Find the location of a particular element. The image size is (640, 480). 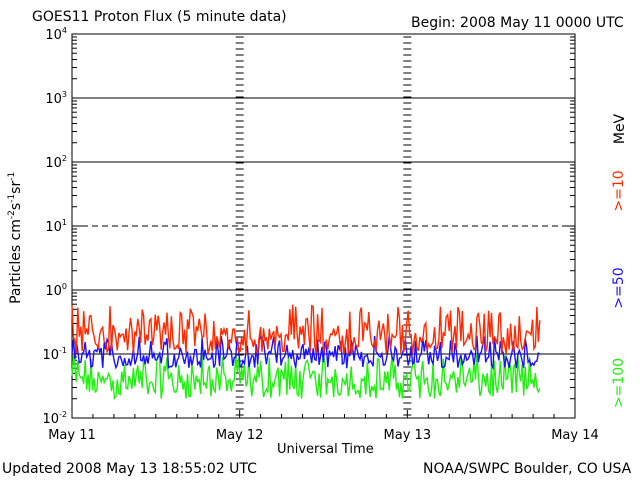

x-tick-label: May 13 is located at coordinates (408, 435).